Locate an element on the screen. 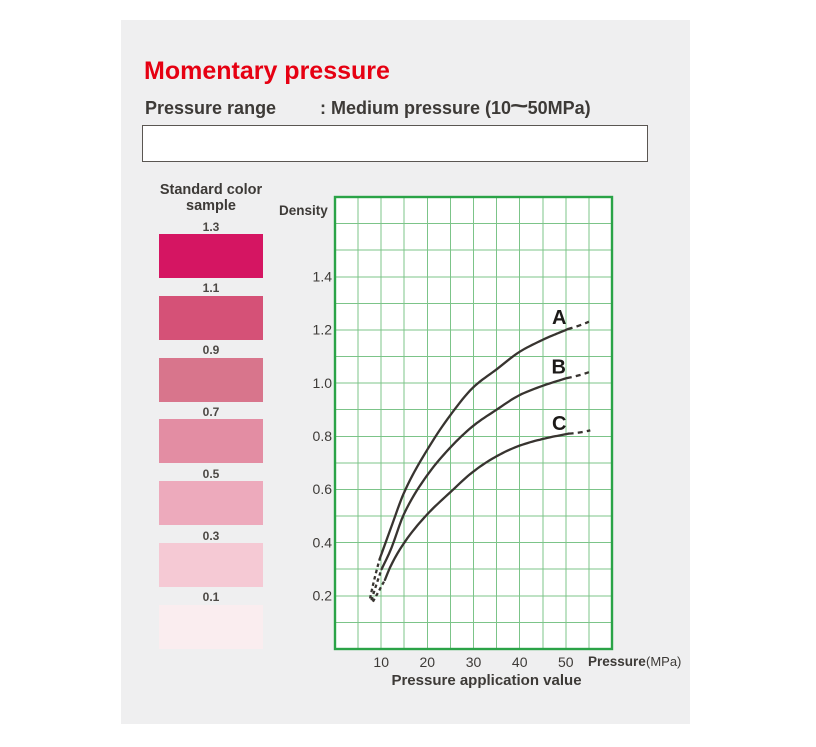 The image size is (816, 747). svg-text: 0.2 is located at coordinates (323, 596).